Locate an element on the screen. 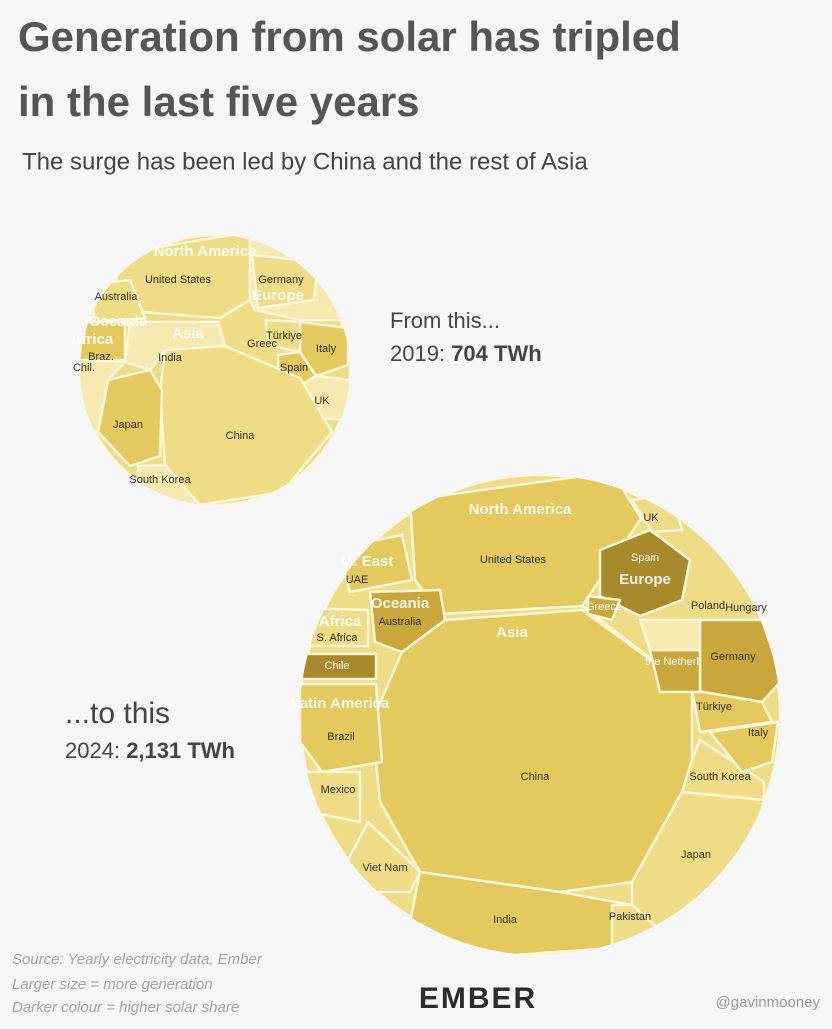 Image resolution: width=832 pixels, height=1029 pixels. handle: @gavinmooney is located at coordinates (768, 1002).